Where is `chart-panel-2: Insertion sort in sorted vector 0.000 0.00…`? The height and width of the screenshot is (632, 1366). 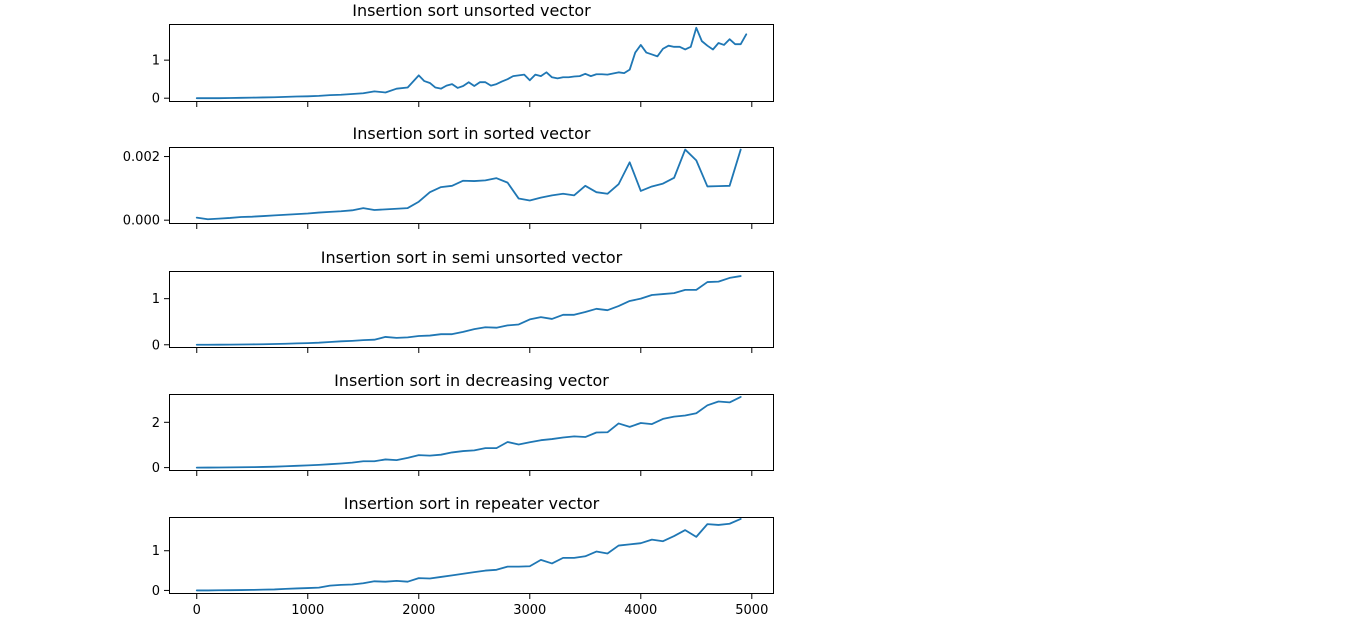
chart-panel-2: Insertion sort in sorted vector 0.000 0.00… is located at coordinates (448, 176).